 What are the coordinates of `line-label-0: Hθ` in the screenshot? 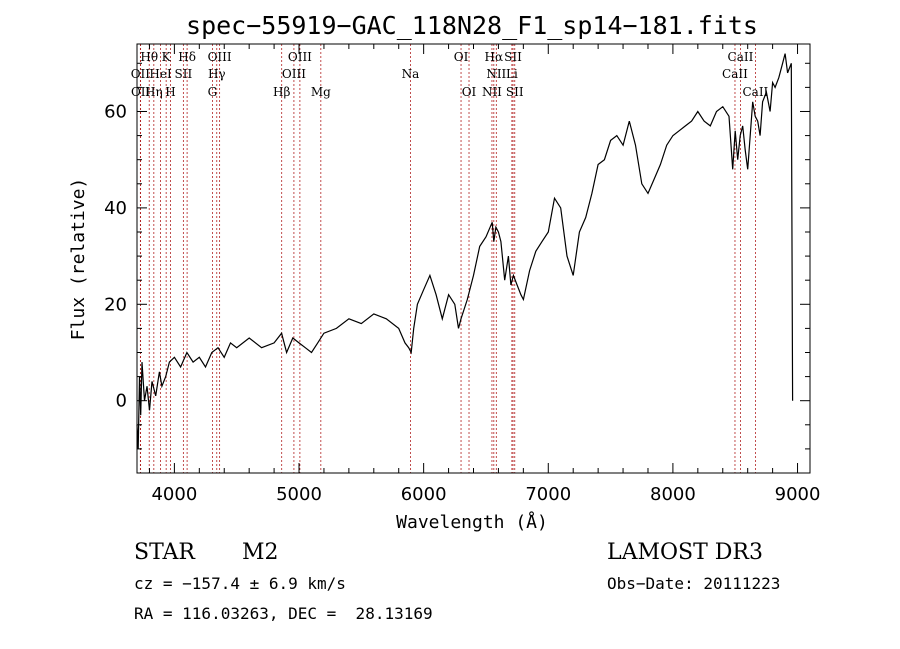 It's located at (149, 57).